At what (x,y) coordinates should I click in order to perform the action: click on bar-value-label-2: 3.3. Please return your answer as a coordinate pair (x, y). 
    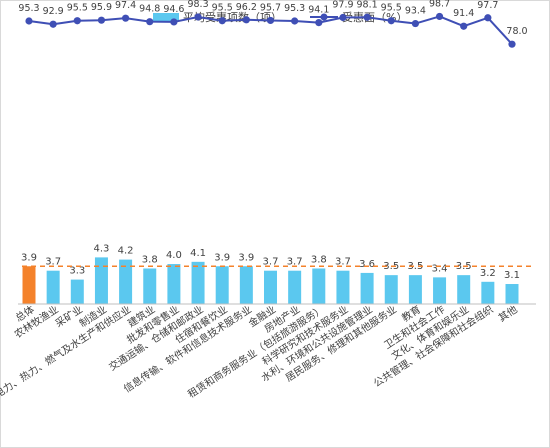
    Looking at the image, I should click on (77, 271).